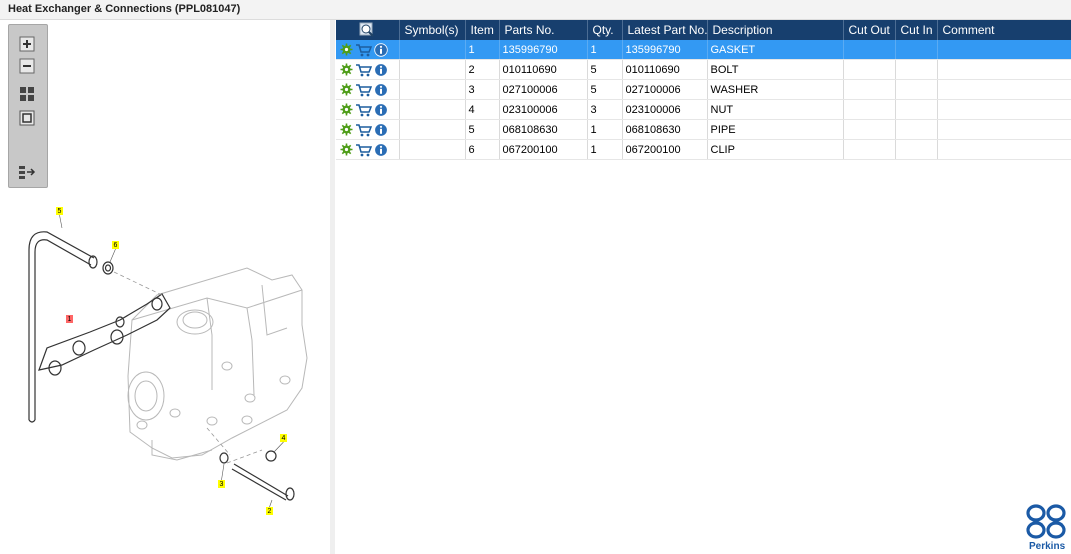  Describe the element at coordinates (482, 89) in the screenshot. I see `cell-item: 3` at that location.